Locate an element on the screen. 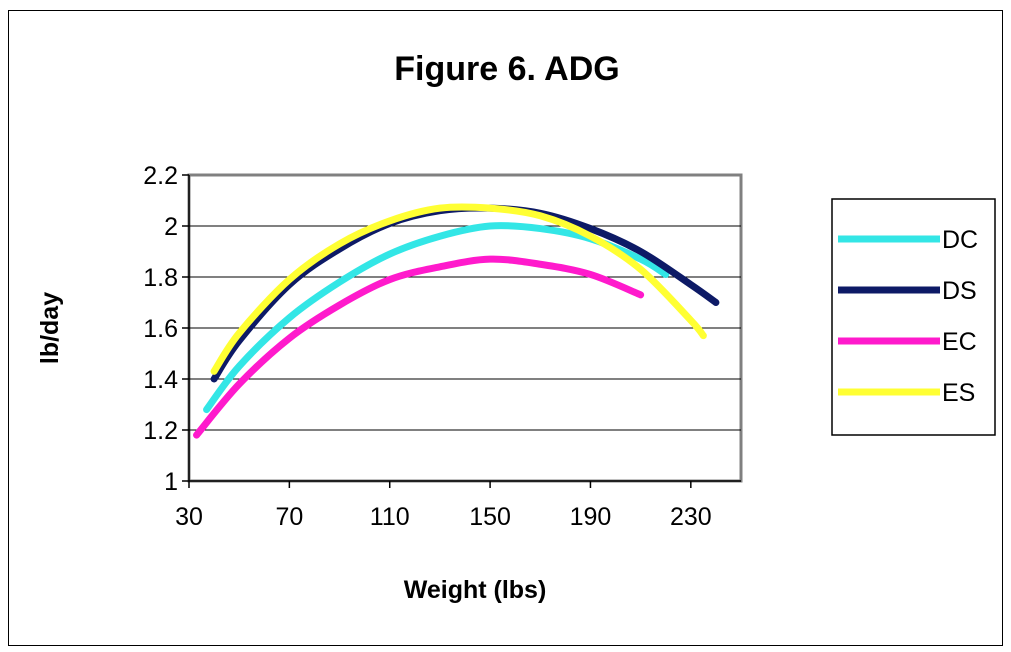 Image resolution: width=1011 pixels, height=652 pixels. y-axis-label: lb/day is located at coordinates (50, 328).